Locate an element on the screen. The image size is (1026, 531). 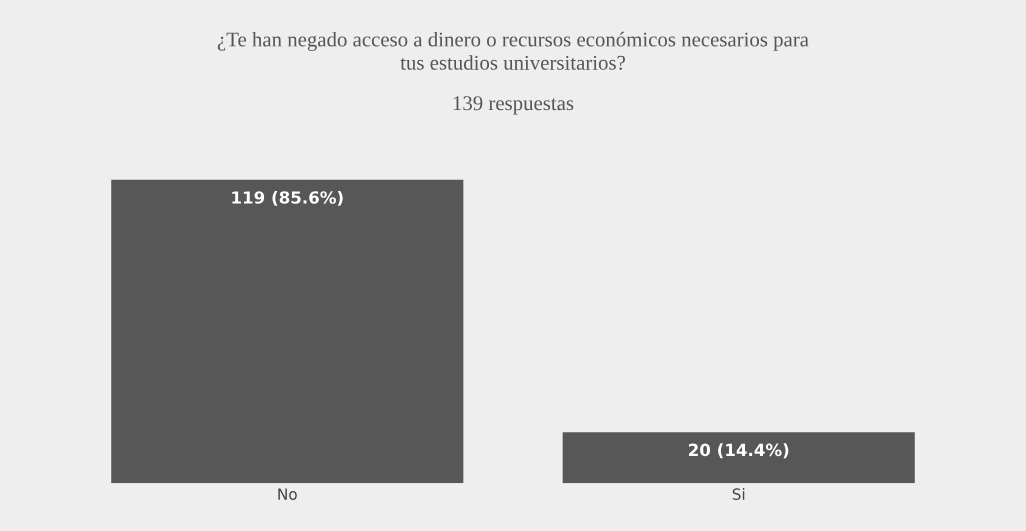
x-tick-label: Si is located at coordinates (738, 494).